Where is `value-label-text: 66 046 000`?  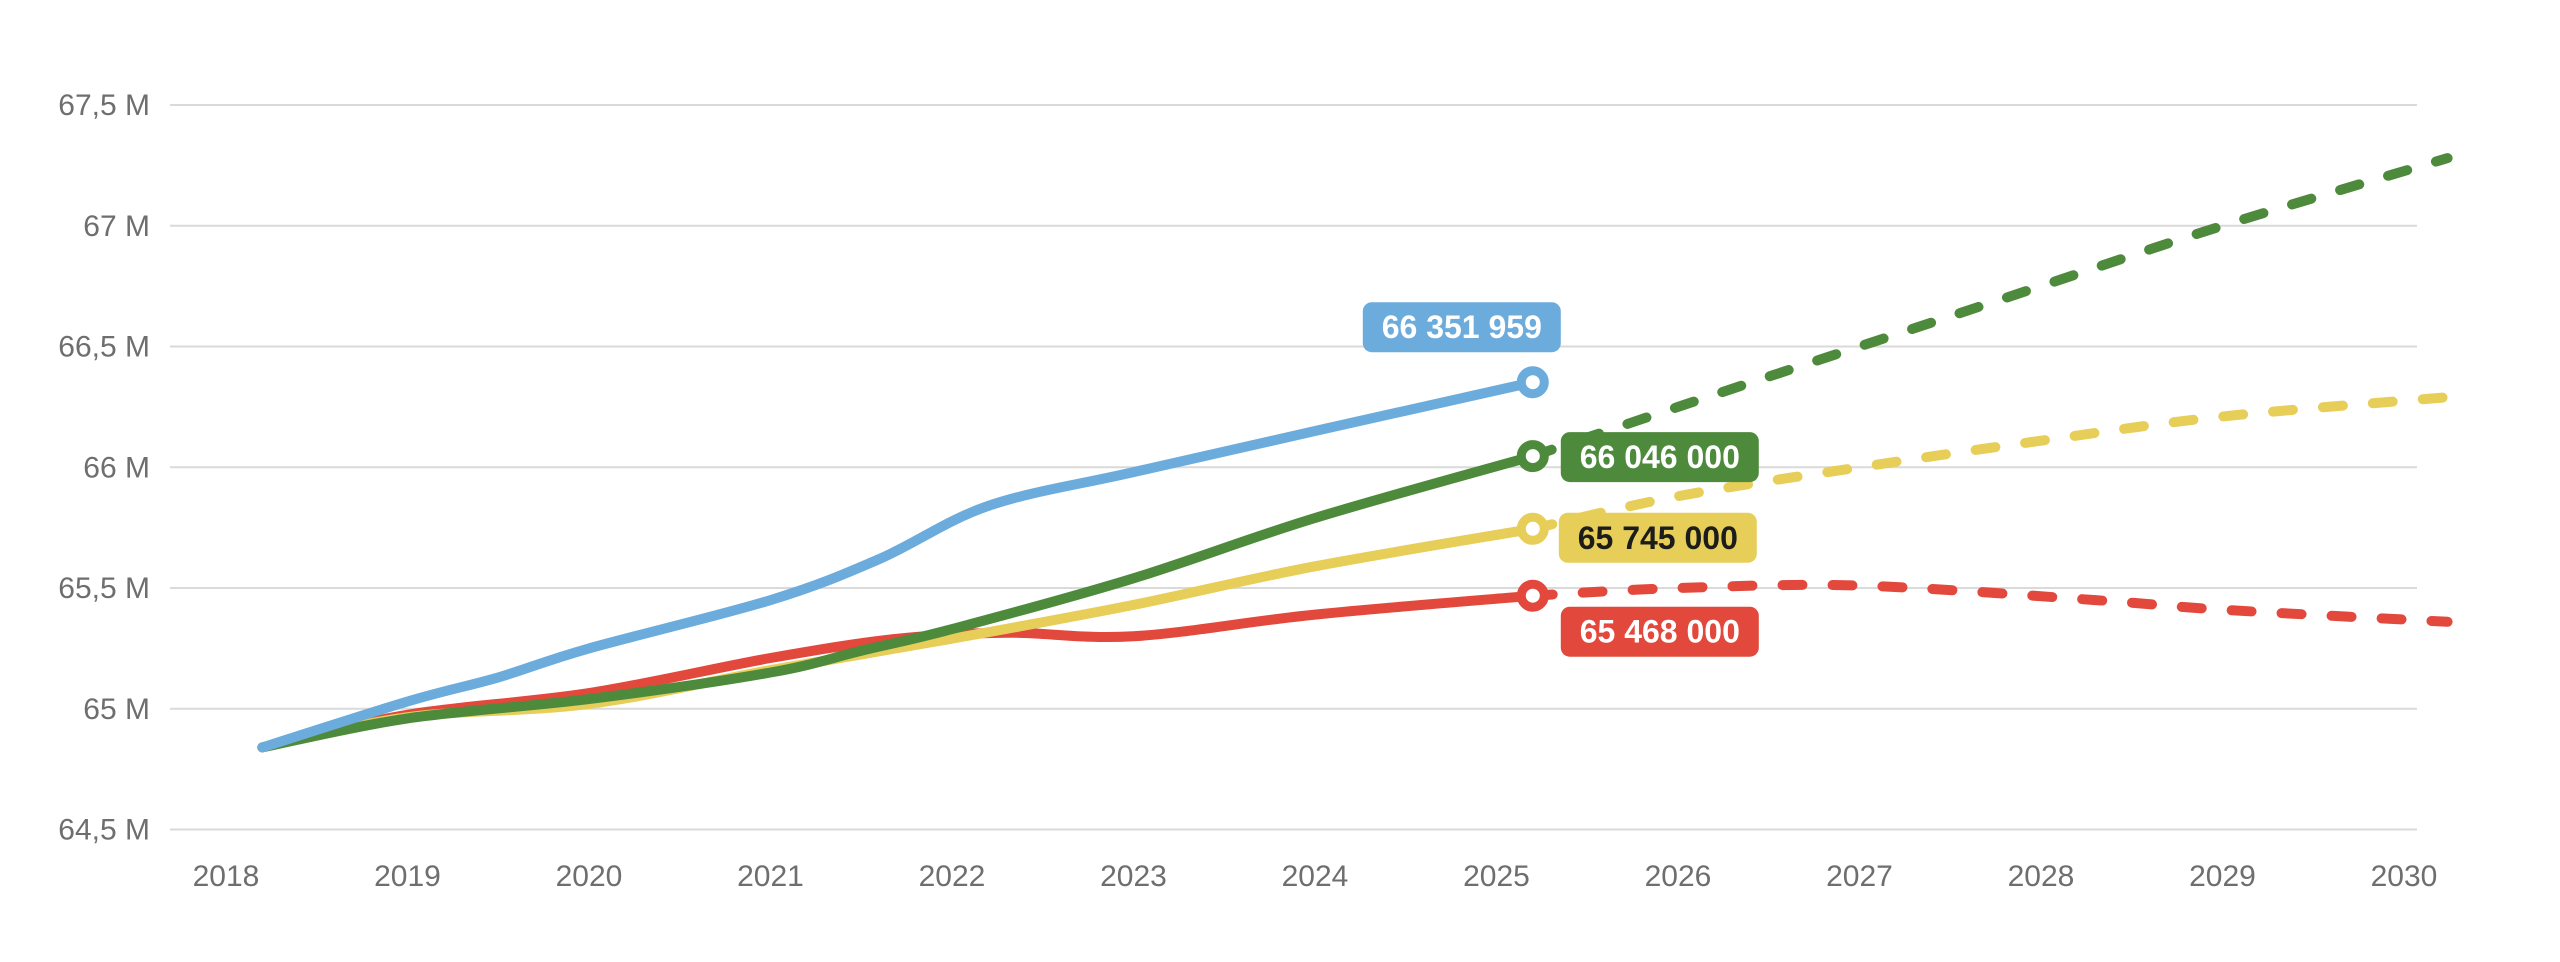
value-label-text: 66 046 000 is located at coordinates (1660, 457).